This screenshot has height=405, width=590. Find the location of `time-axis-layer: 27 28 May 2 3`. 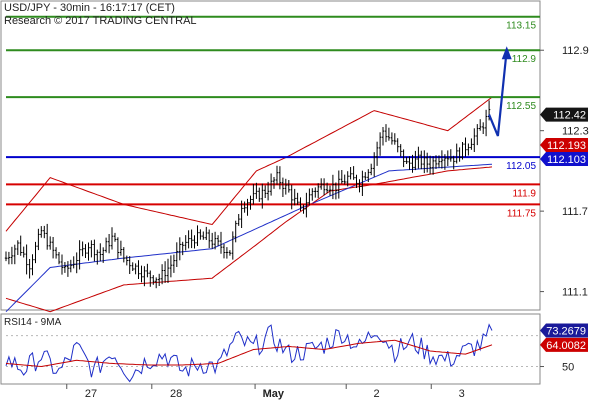

time-axis-layer: 27 28 May 2 3 is located at coordinates (265, 392).